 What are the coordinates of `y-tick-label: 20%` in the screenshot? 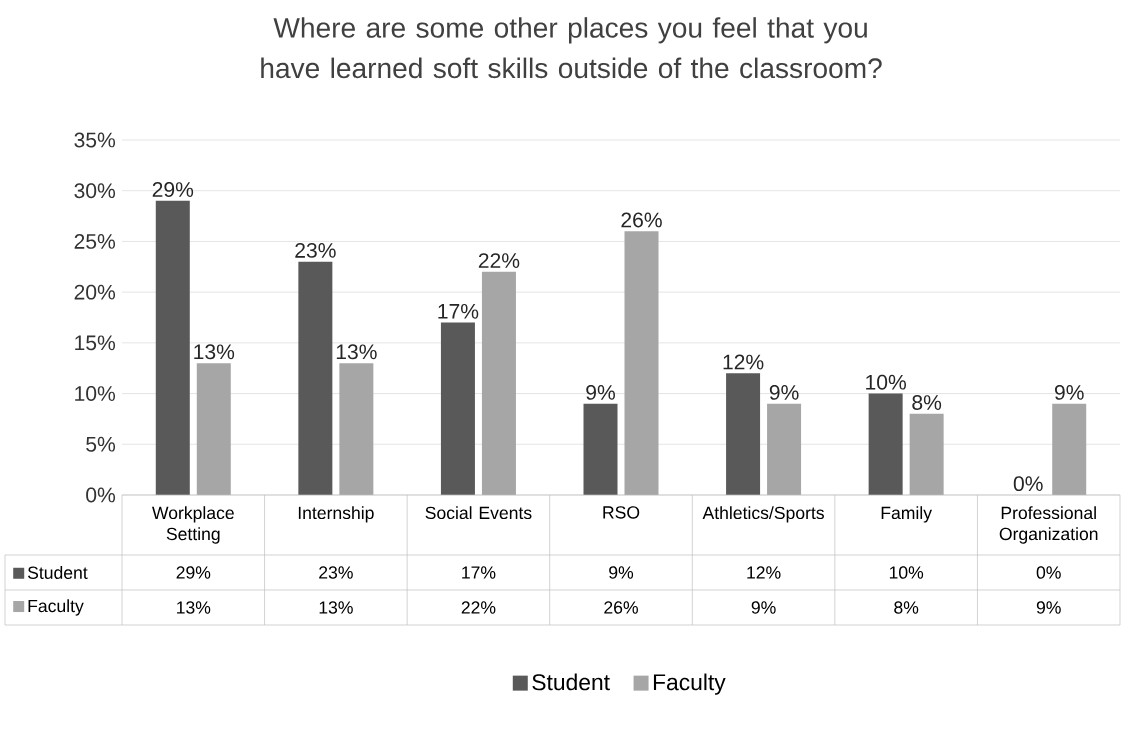 It's located at (95, 292).